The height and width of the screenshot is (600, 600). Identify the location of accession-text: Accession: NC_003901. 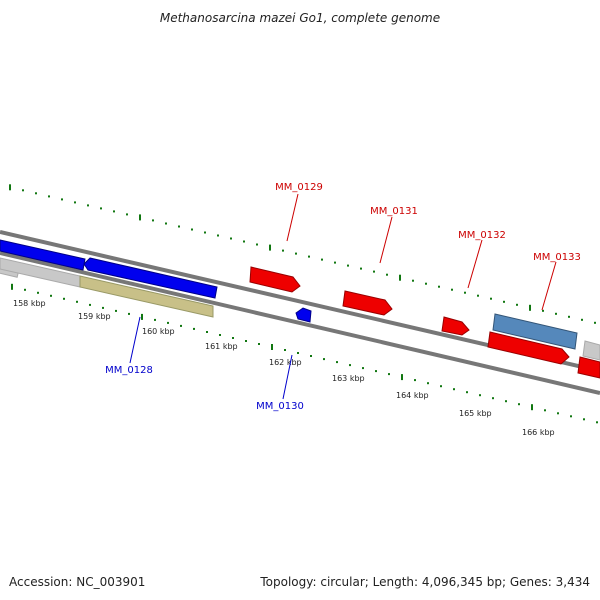
(77, 582).